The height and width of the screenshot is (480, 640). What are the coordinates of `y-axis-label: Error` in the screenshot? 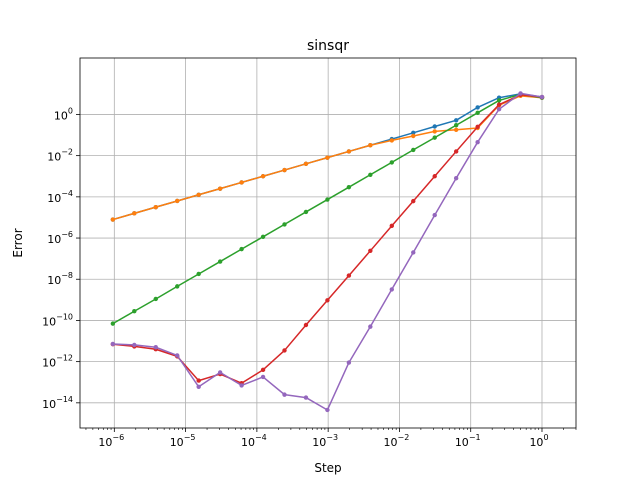 It's located at (18, 242).